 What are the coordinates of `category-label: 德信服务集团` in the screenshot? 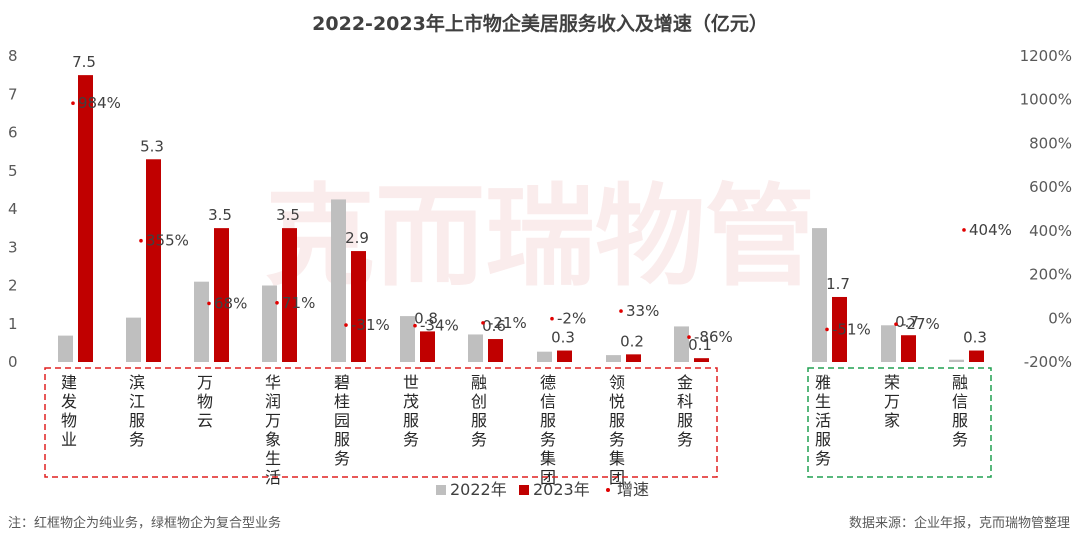 It's located at (548, 430).